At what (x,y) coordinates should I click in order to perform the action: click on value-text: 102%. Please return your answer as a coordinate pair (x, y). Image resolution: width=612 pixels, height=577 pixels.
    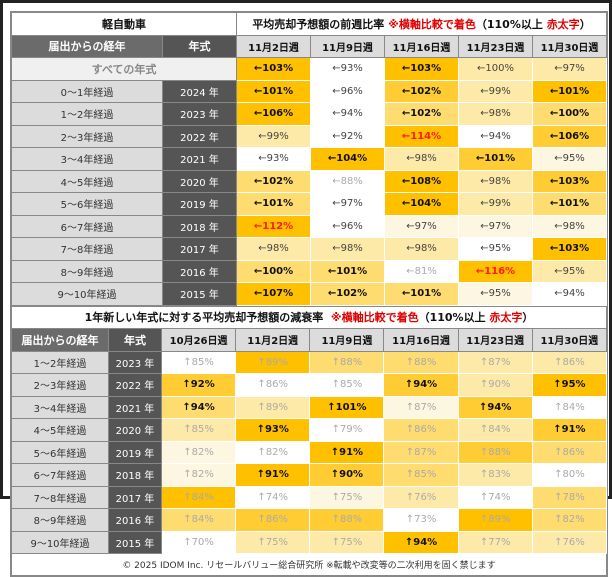
    Looking at the image, I should click on (426, 91).